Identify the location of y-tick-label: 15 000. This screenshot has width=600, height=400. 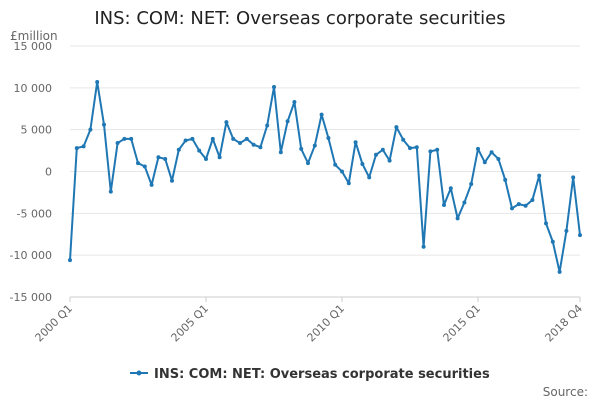
(33, 46).